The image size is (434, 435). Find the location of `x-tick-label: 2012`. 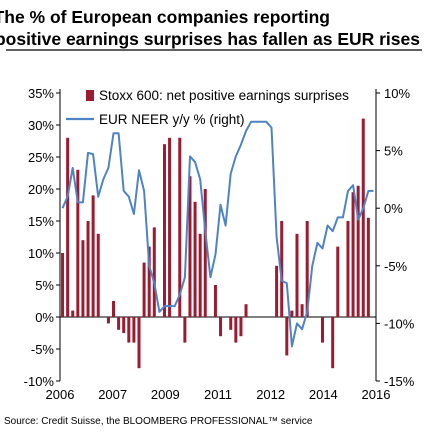

x-tick-label: 2012 is located at coordinates (270, 394).